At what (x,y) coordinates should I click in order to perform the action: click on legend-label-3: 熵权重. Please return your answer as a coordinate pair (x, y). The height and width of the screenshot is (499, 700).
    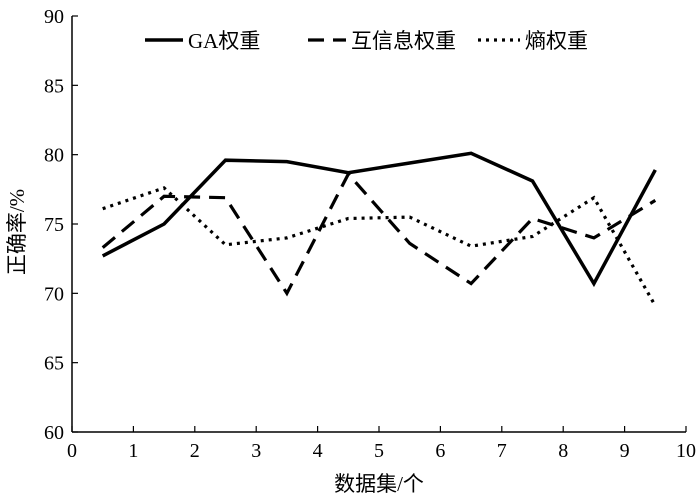
    Looking at the image, I should click on (556, 41).